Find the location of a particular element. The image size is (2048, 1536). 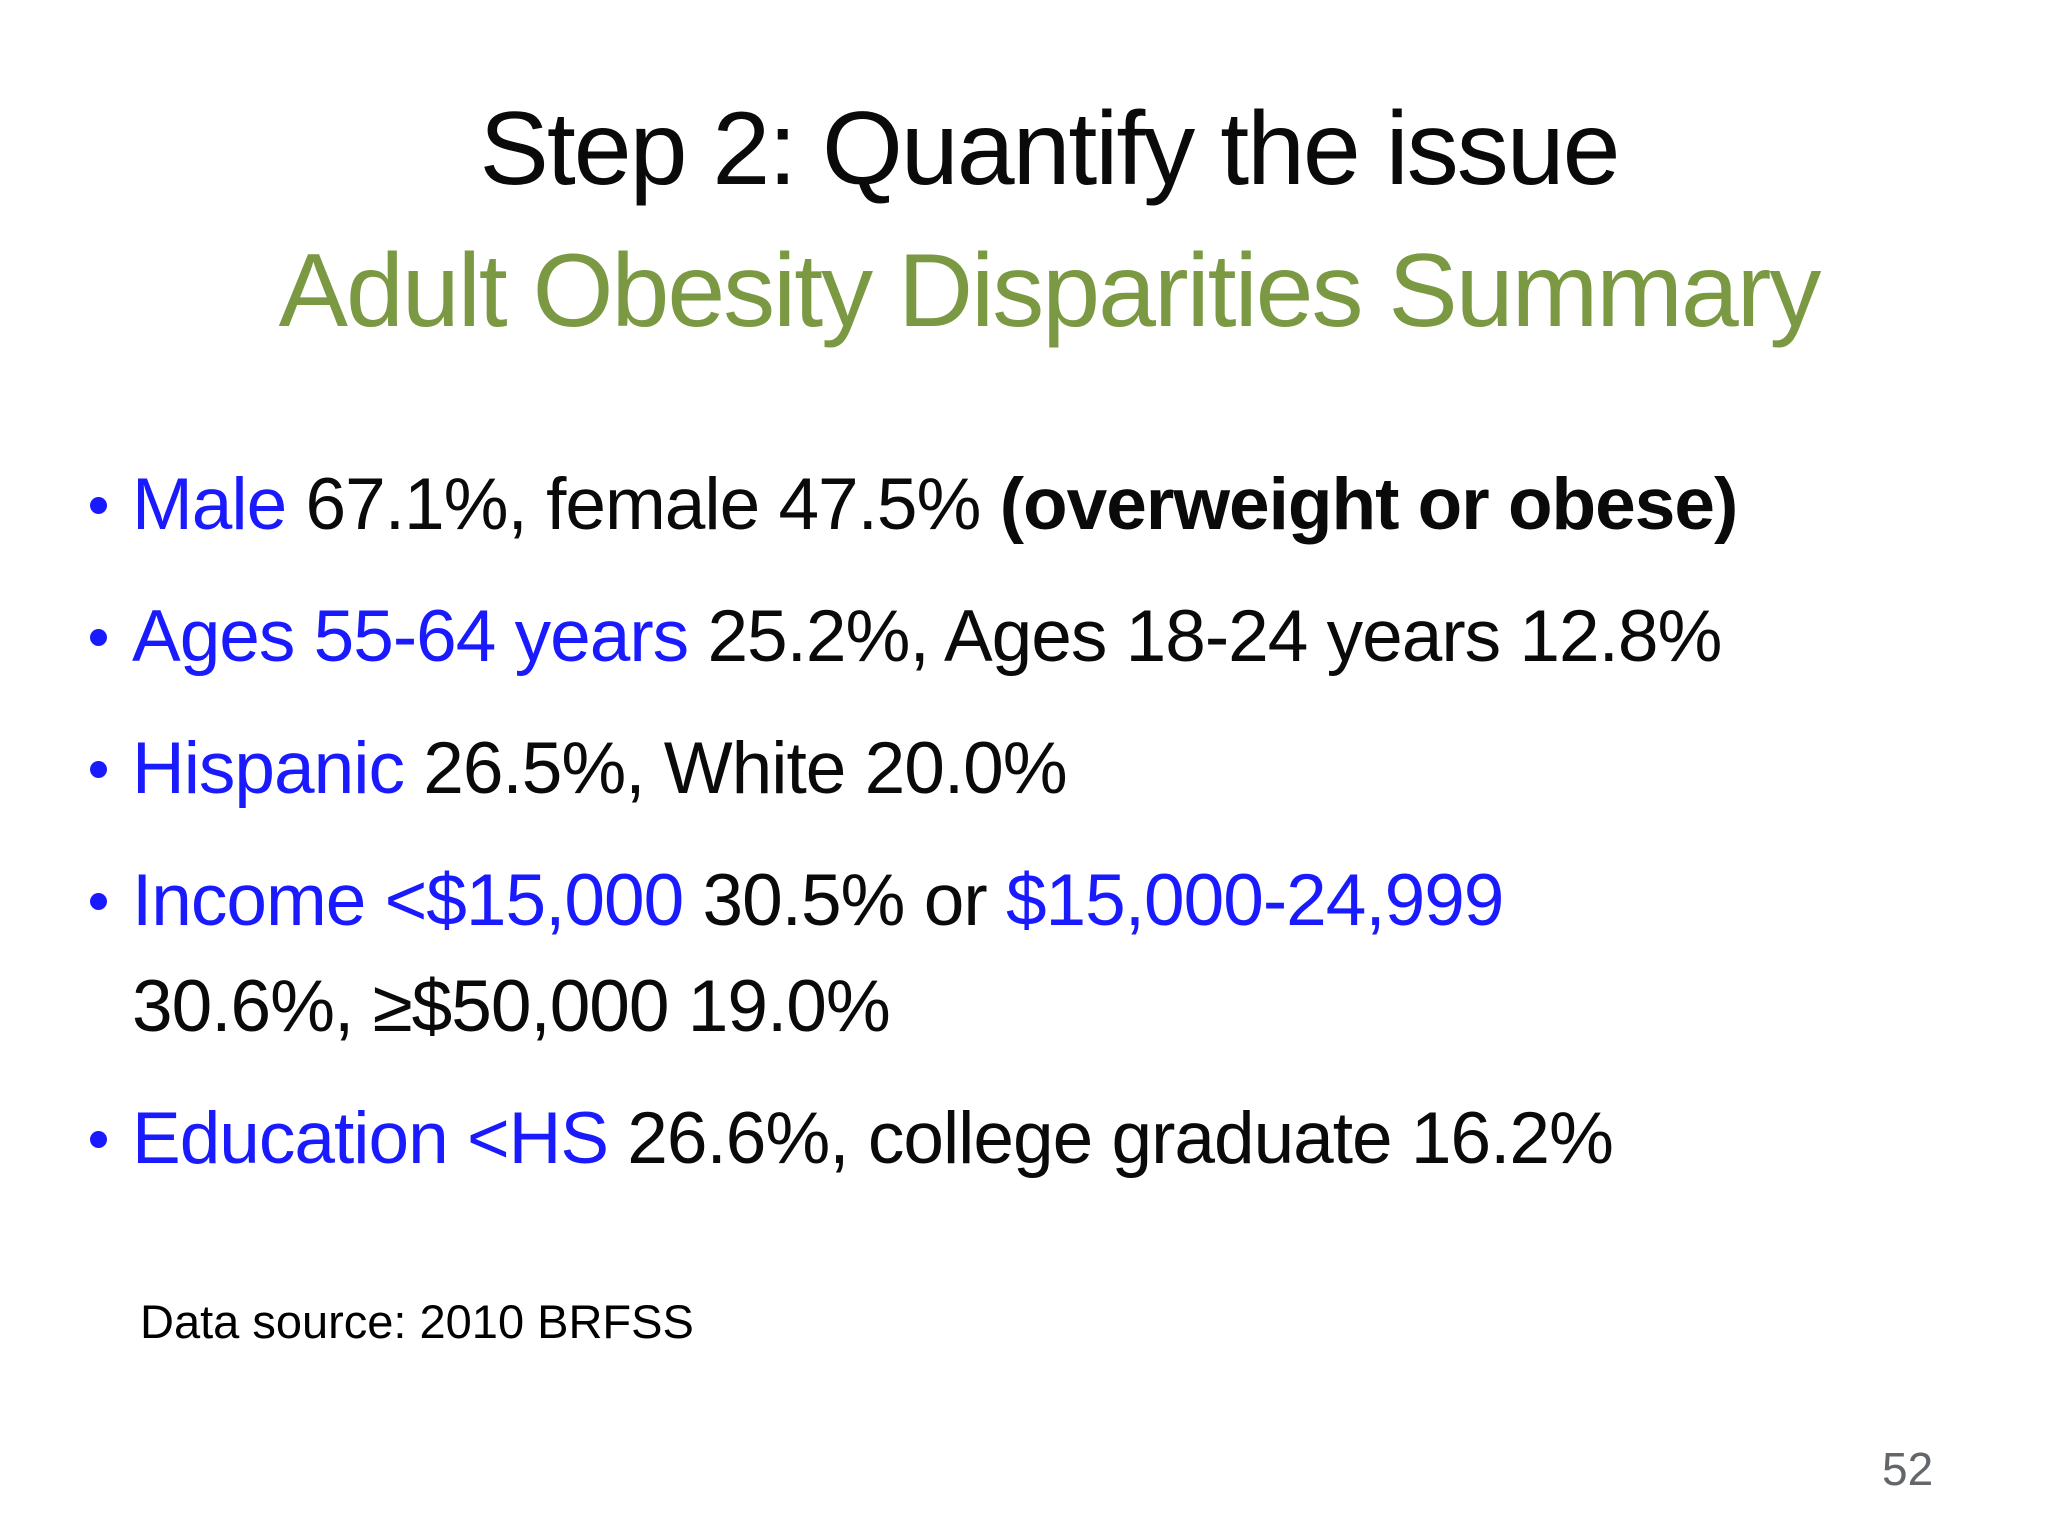

bullet-text-segment: $15,000-24,999 is located at coordinates (1254, 900).